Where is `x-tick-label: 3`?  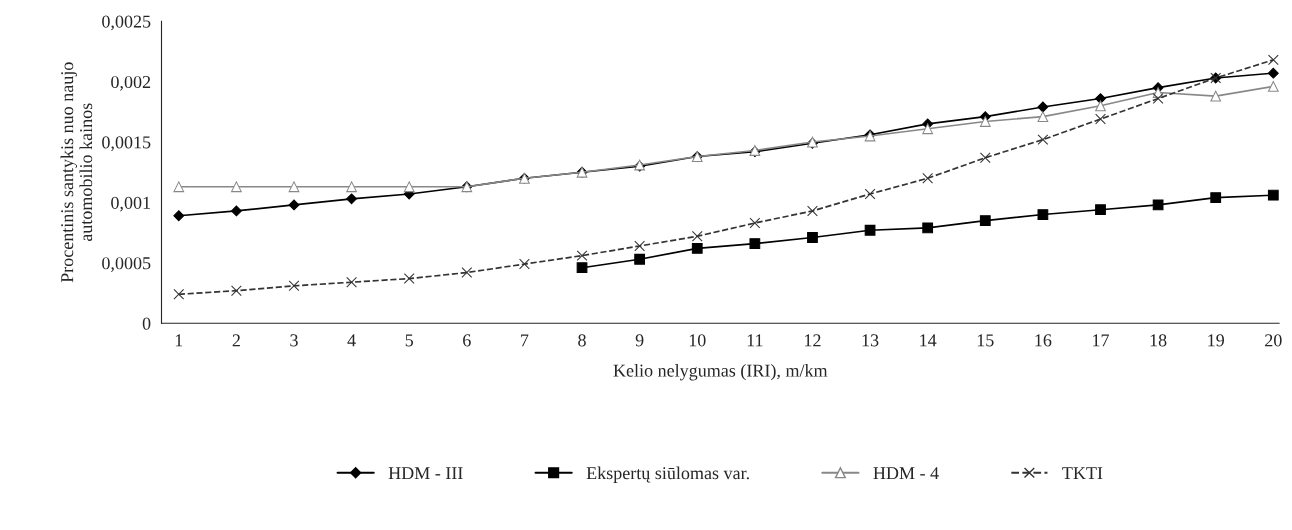 x-tick-label: 3 is located at coordinates (294, 340).